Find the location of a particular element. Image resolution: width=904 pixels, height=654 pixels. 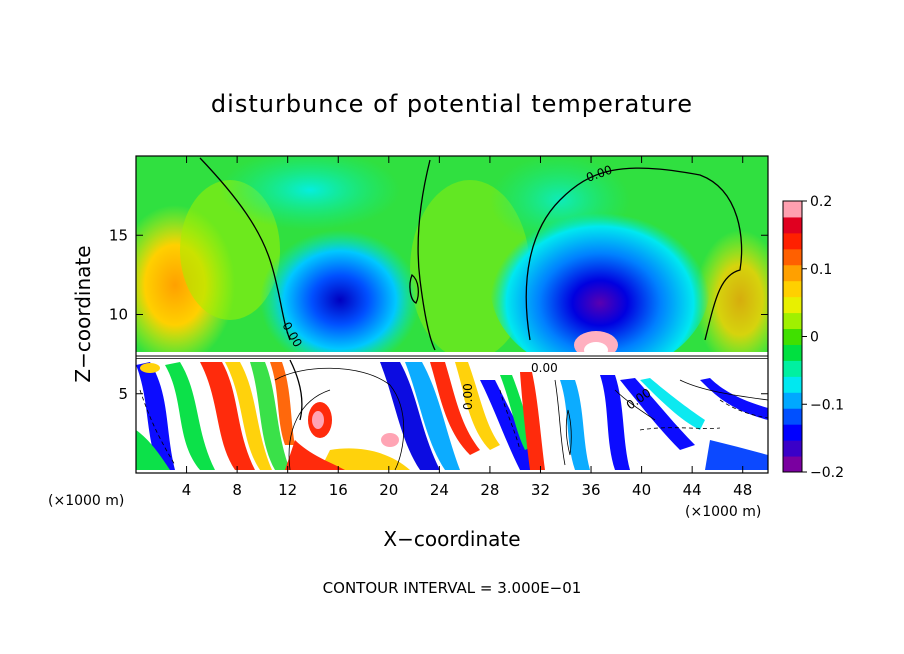

chart-title: disturbunce of potential temperature is located at coordinates (452, 104).